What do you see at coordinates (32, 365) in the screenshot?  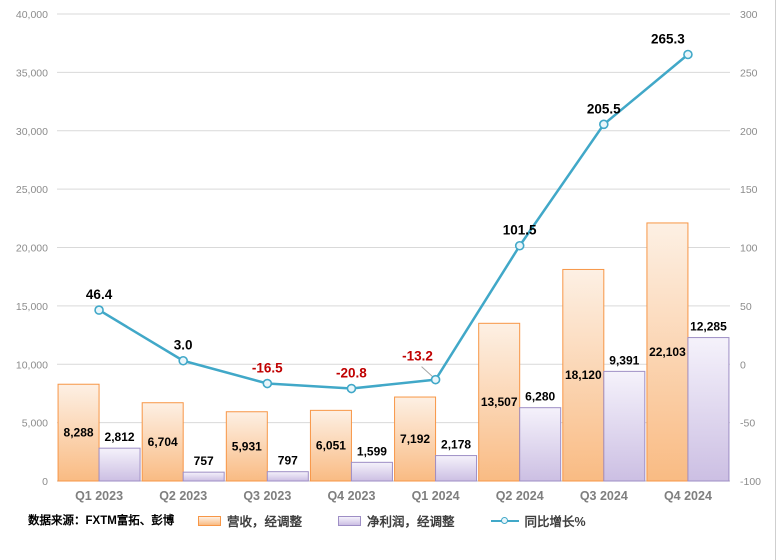 I see `svg-text: 10,000` at bounding box center [32, 365].